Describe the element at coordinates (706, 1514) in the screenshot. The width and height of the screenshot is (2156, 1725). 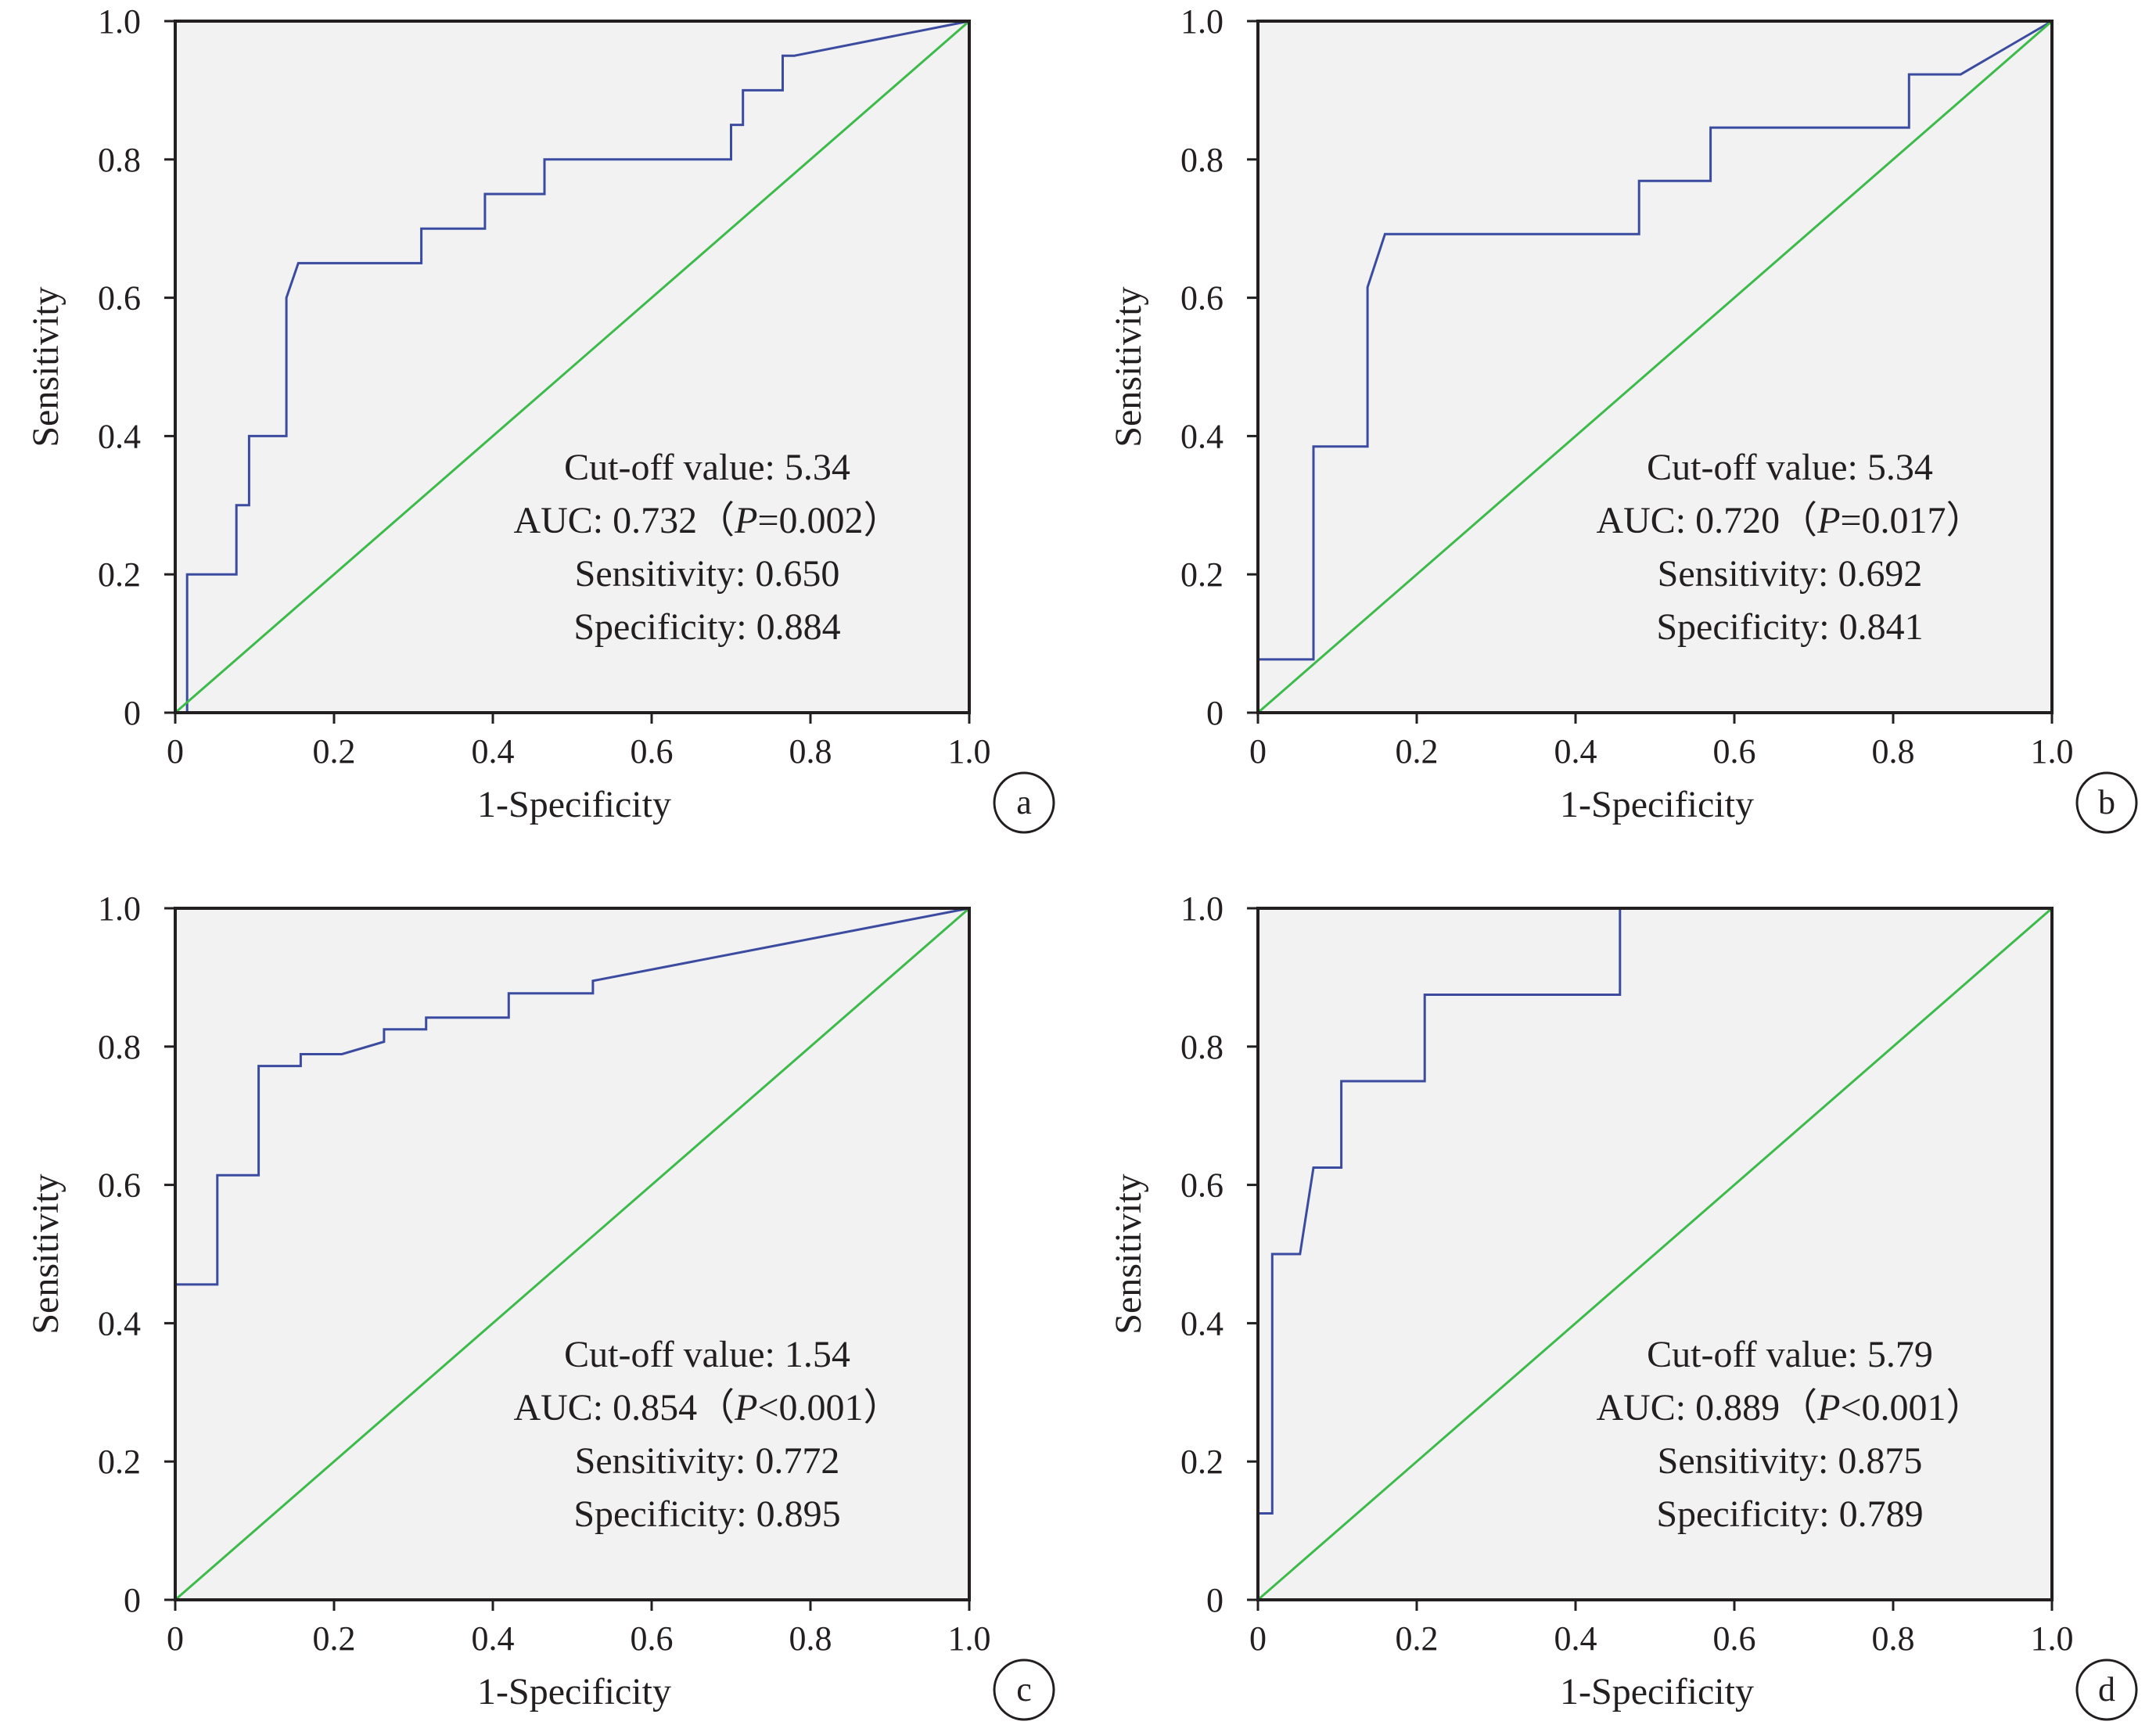
I see `annotation-line: Specificity: 0.895` at that location.